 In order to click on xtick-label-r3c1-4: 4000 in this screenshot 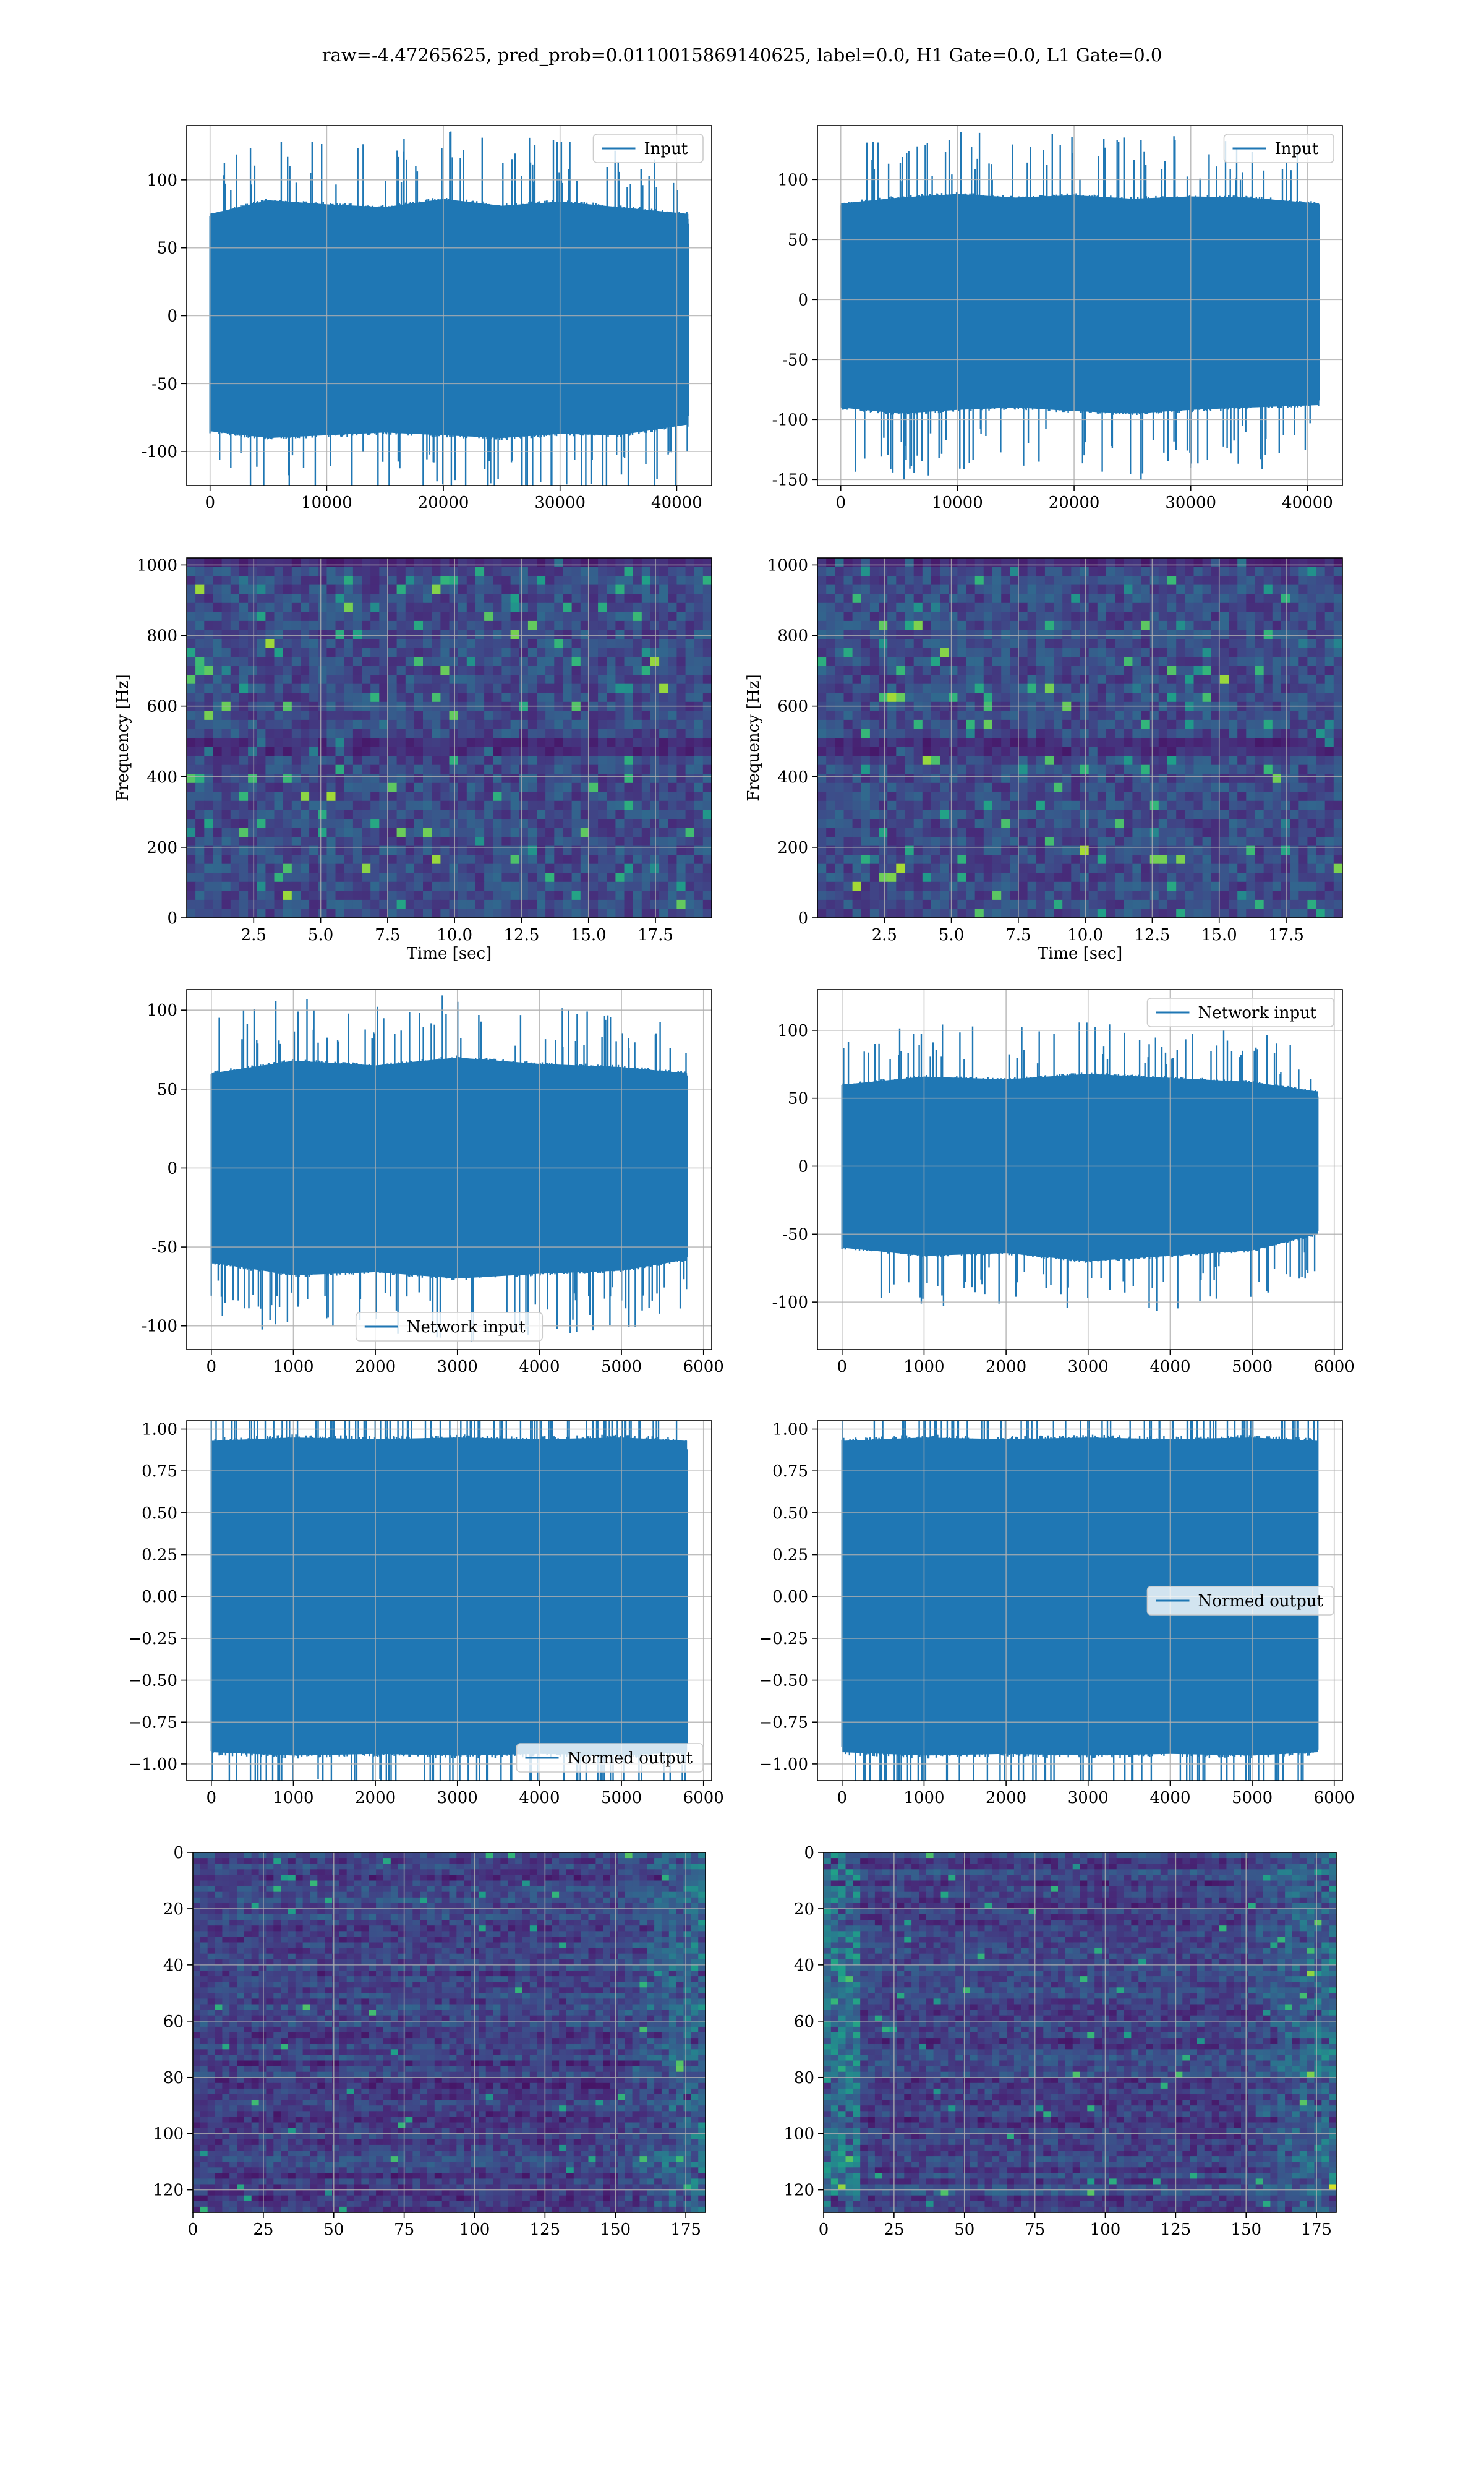, I will do `click(539, 1367)`.